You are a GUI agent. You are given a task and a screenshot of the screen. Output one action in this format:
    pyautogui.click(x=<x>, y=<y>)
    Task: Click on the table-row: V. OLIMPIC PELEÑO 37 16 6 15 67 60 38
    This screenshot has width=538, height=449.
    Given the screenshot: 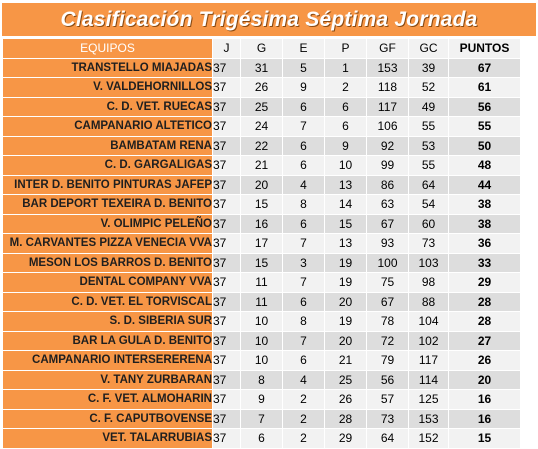 What is the action you would take?
    pyautogui.click(x=261, y=223)
    